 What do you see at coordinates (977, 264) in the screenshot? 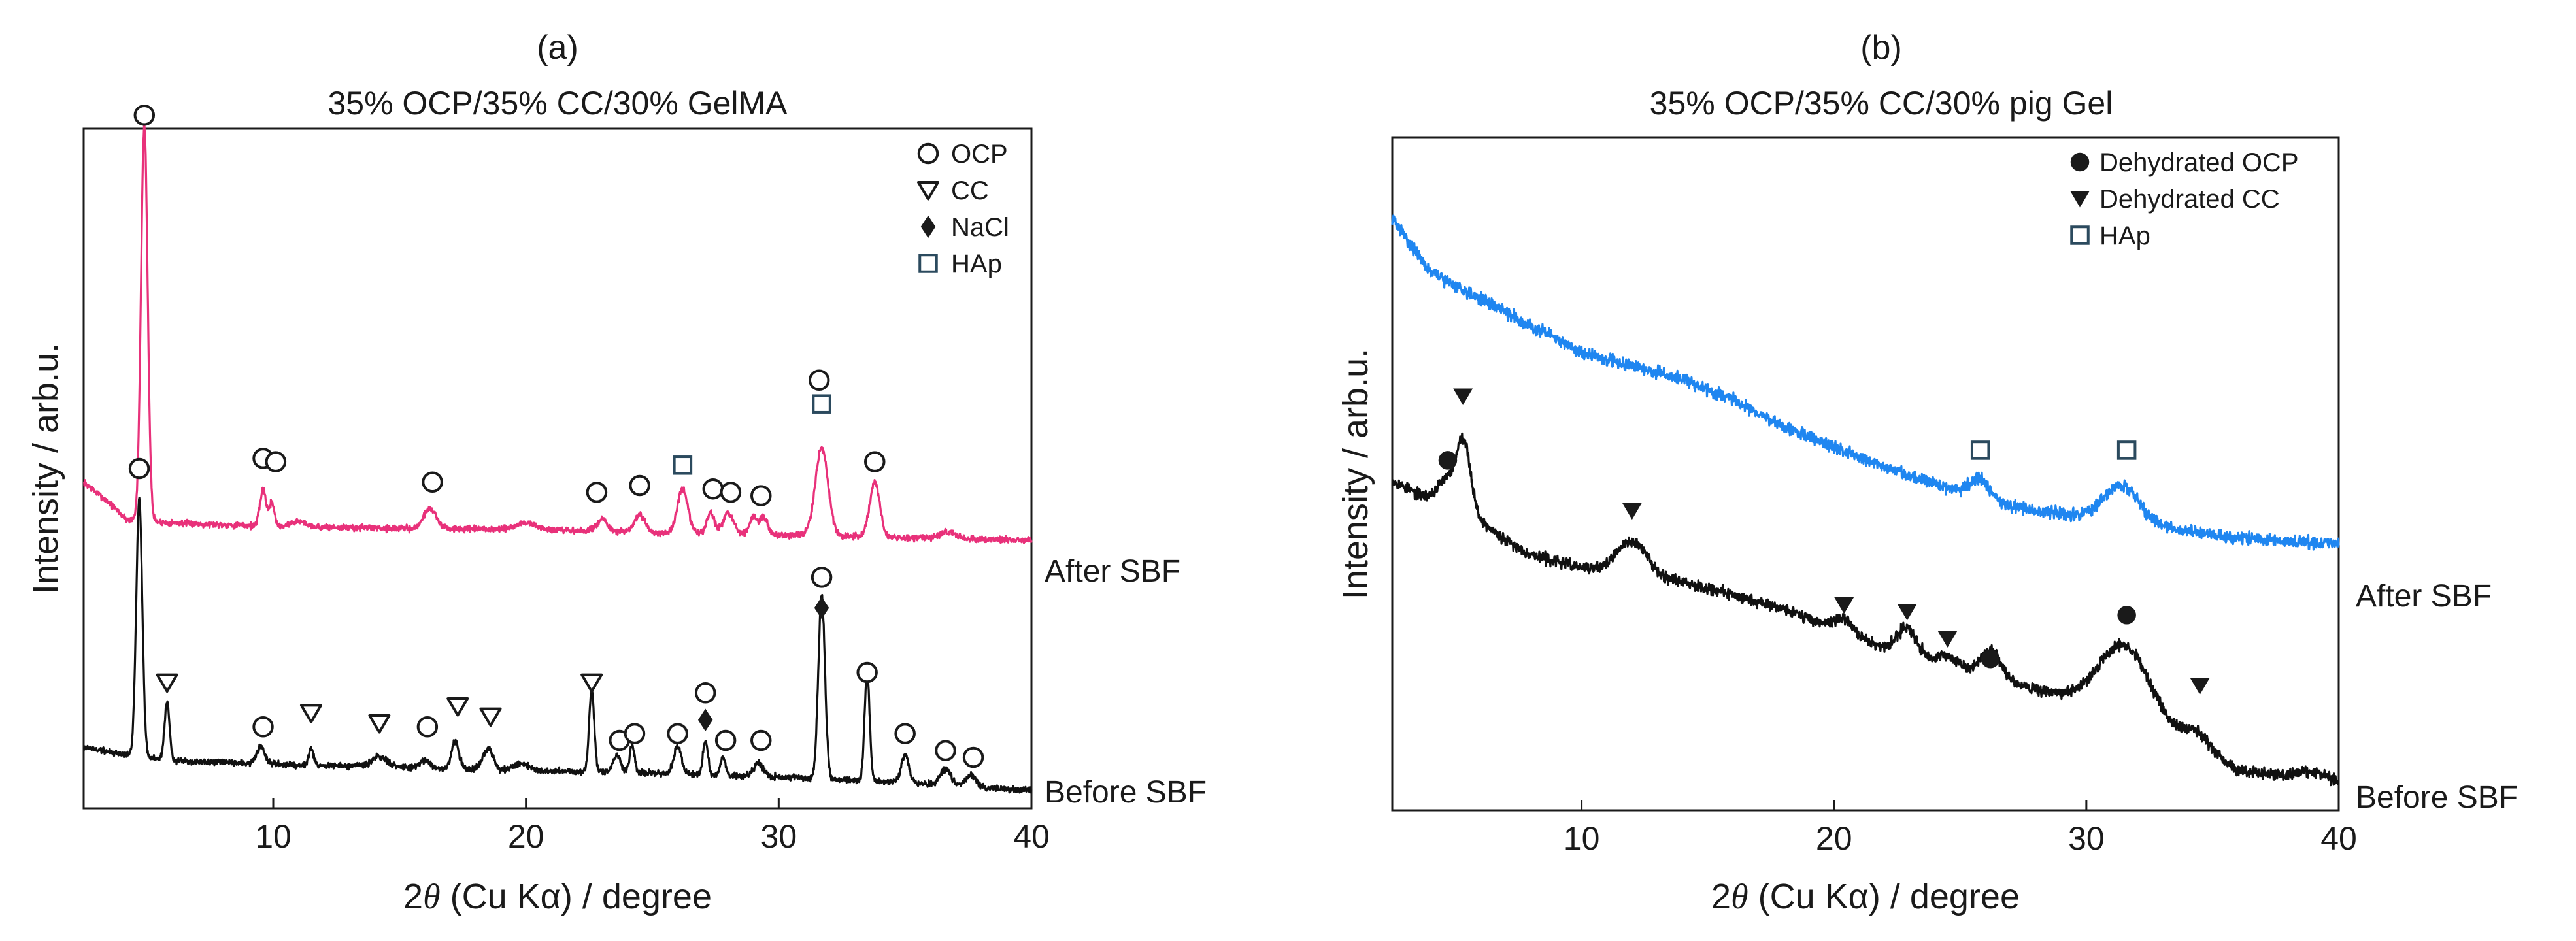
I see `panel-a-legend-label: HAp` at bounding box center [977, 264].